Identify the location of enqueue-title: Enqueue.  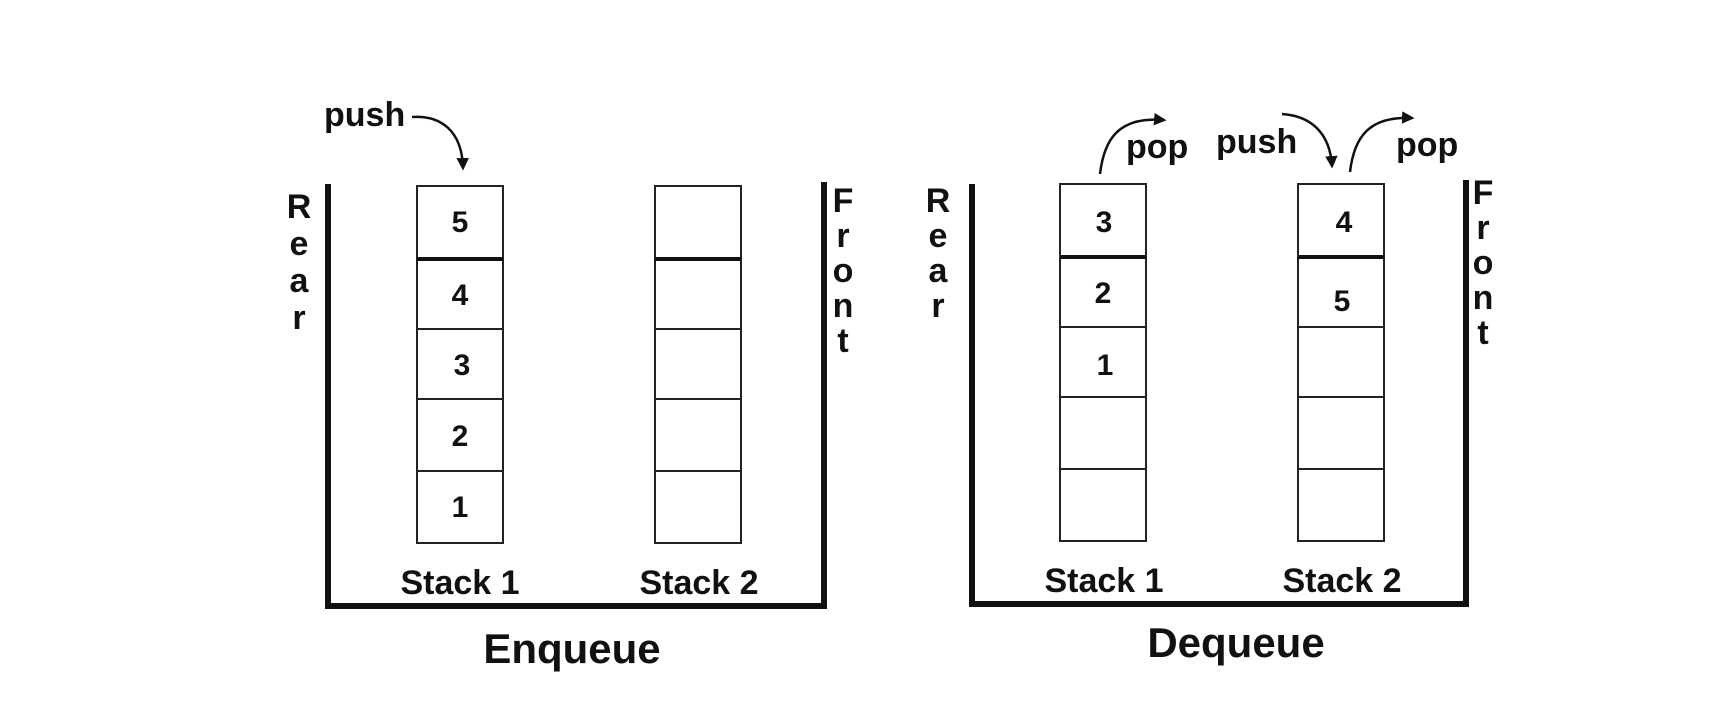
(571, 648).